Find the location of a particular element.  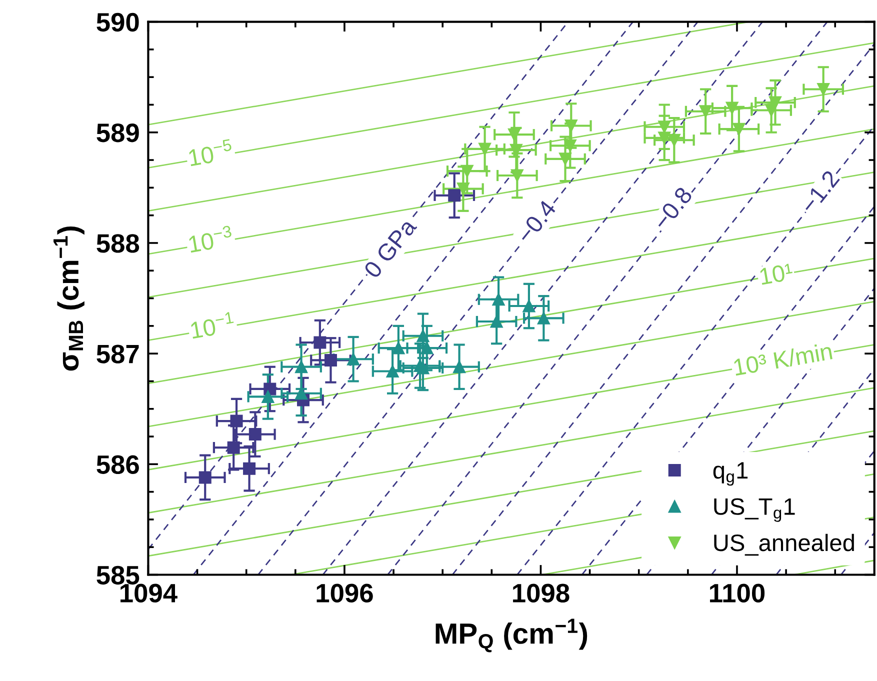

y-tick-label: 589 is located at coordinates (117, 133).